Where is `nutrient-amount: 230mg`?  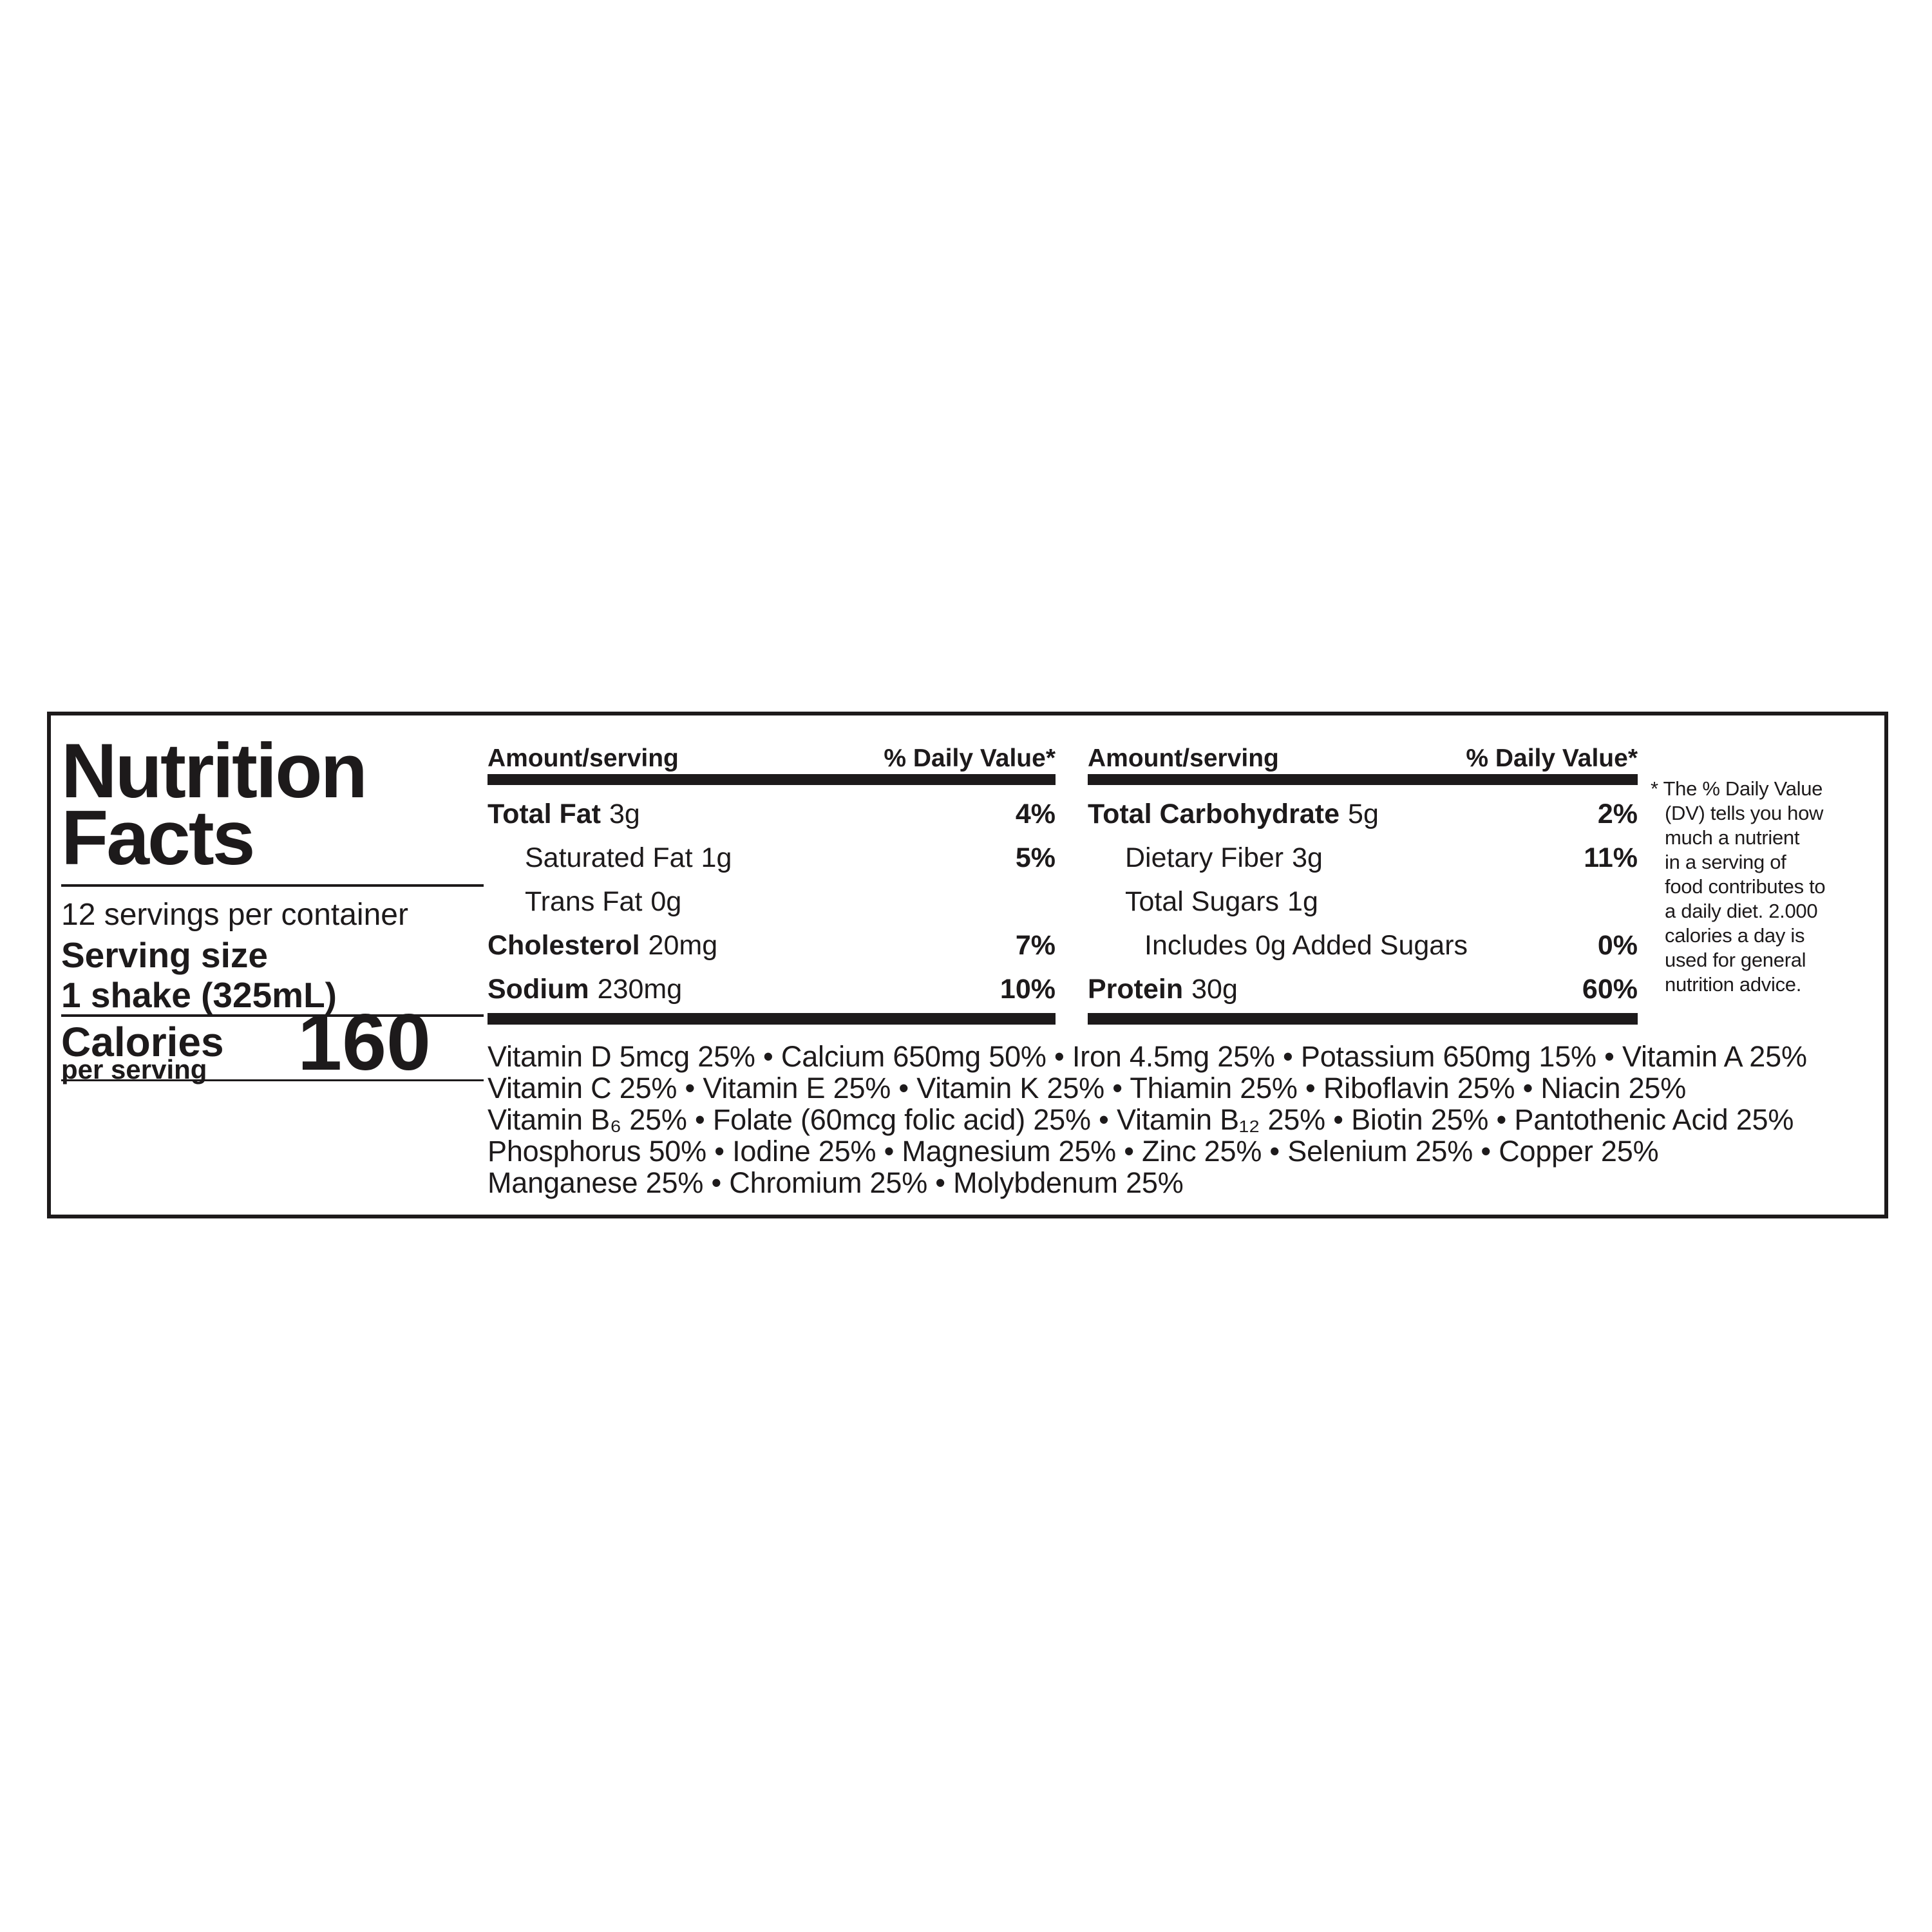
nutrient-amount: 230mg is located at coordinates (640, 989).